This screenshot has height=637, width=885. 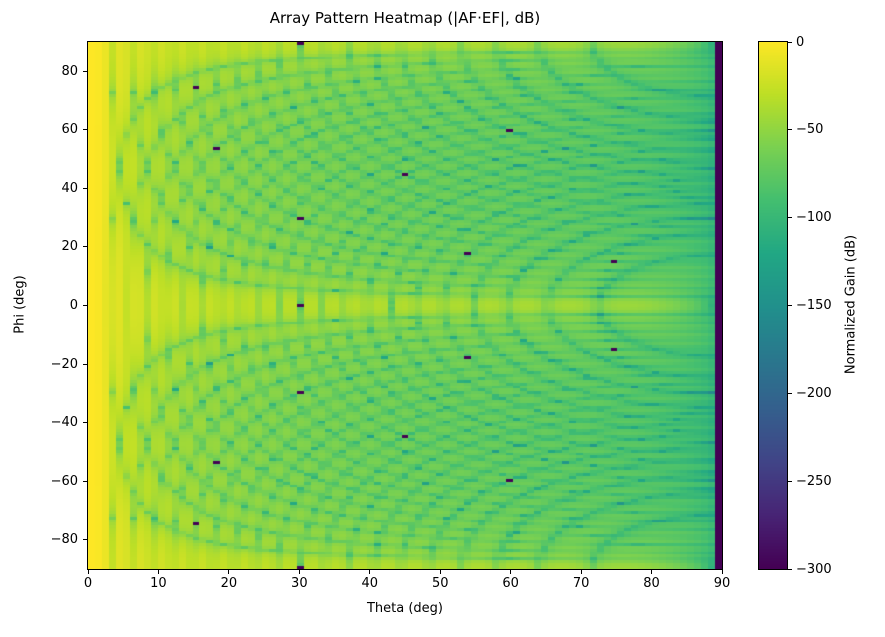 I want to click on y-axis-label: Phi (deg), so click(x=20, y=304).